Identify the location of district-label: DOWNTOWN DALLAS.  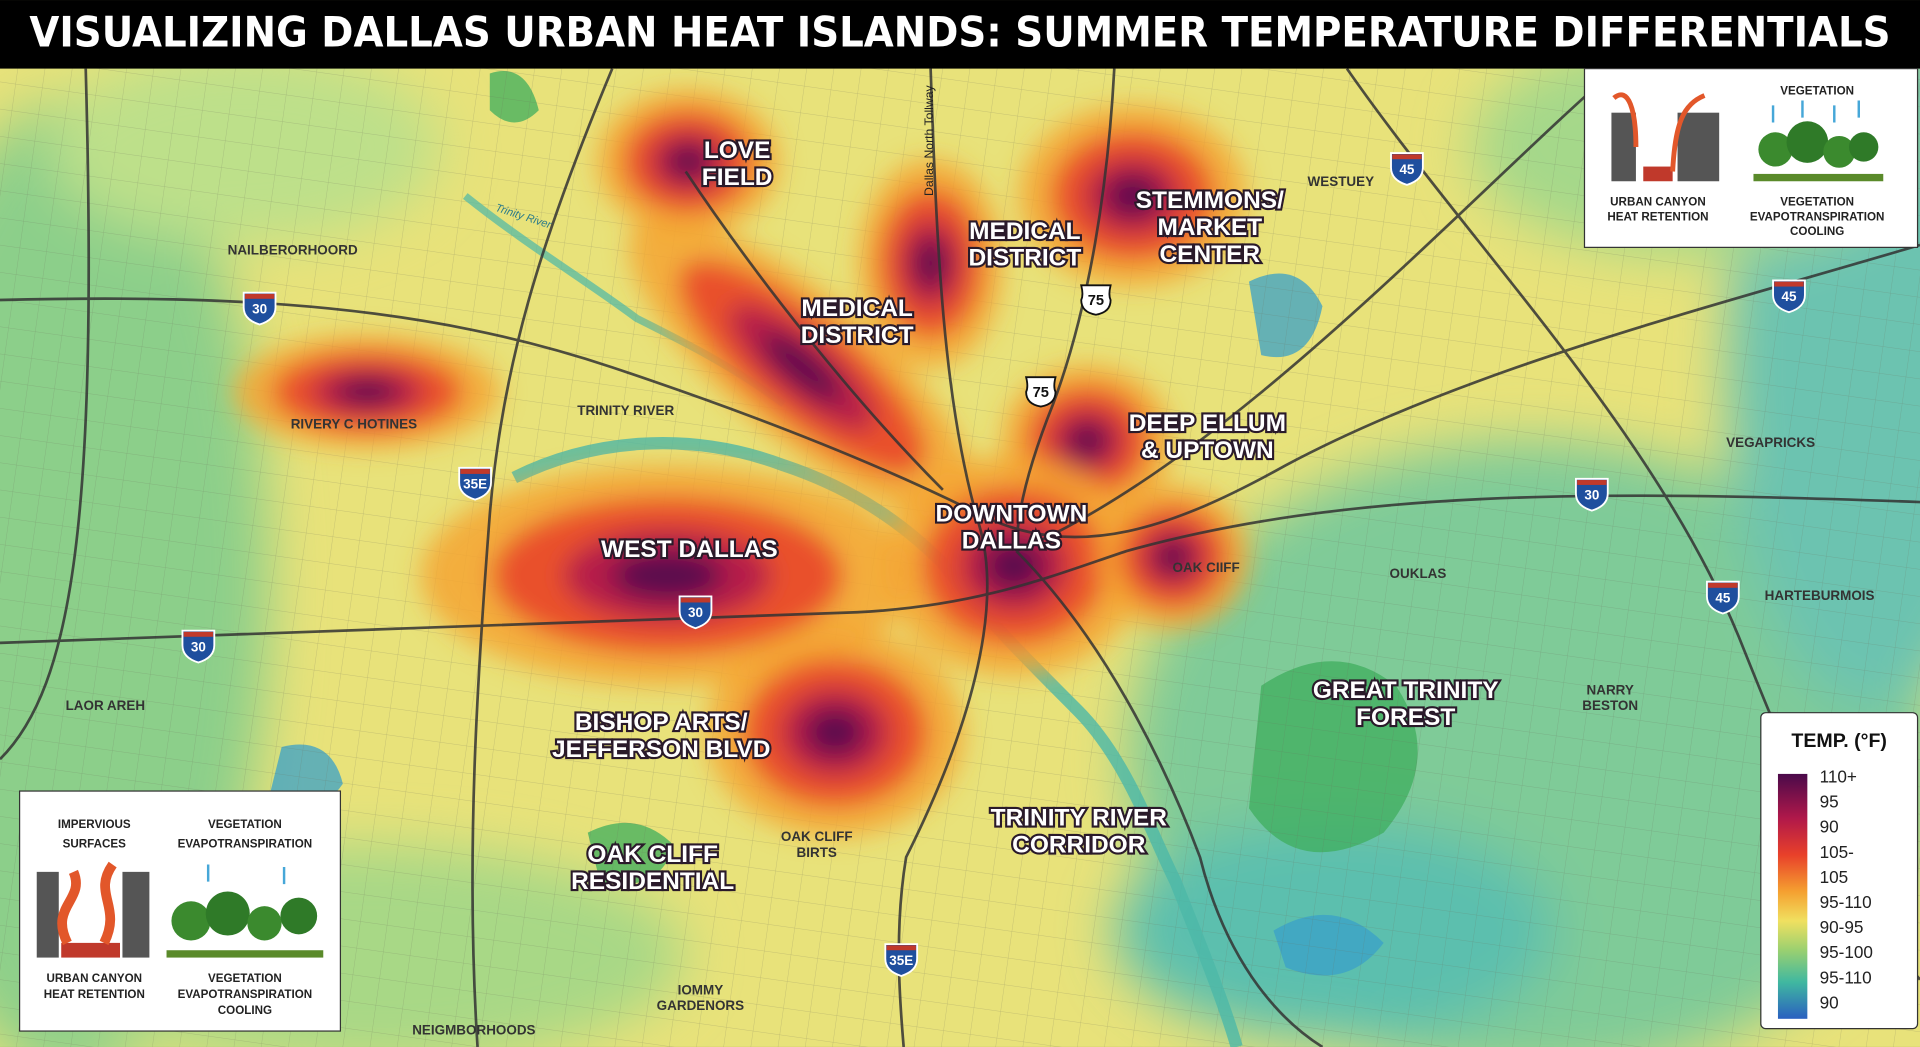
(1012, 528).